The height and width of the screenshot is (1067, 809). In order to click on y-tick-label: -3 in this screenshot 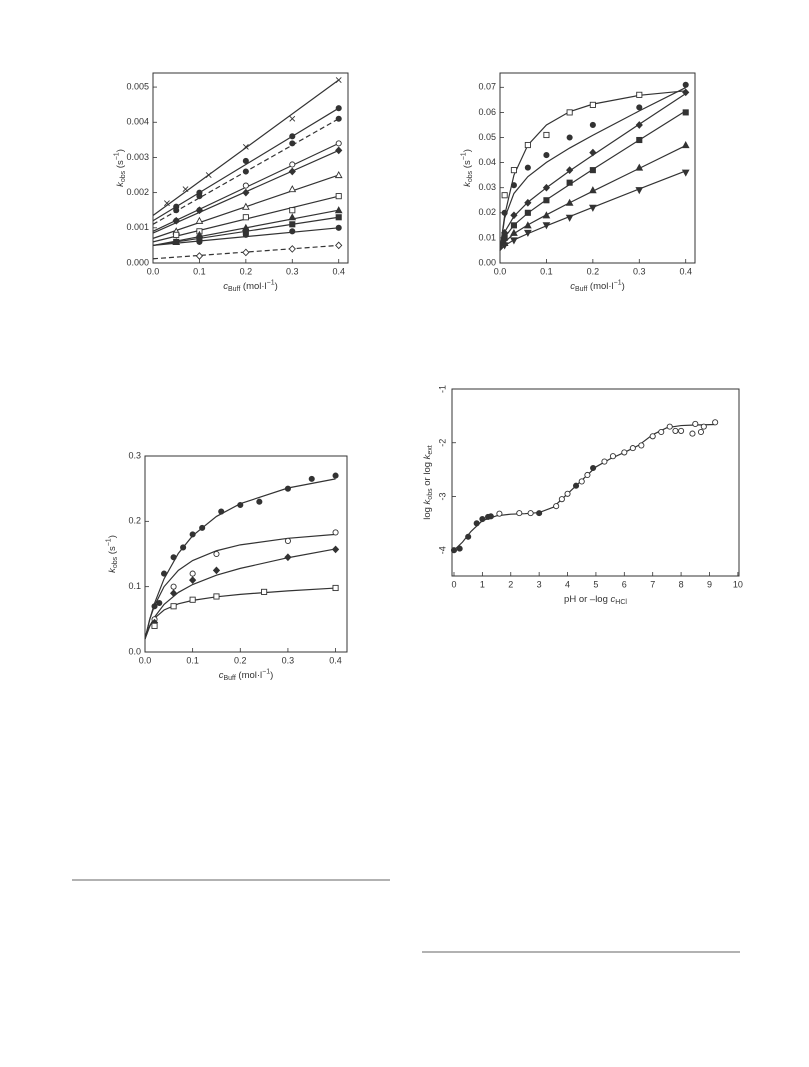, I will do `click(442, 496)`.